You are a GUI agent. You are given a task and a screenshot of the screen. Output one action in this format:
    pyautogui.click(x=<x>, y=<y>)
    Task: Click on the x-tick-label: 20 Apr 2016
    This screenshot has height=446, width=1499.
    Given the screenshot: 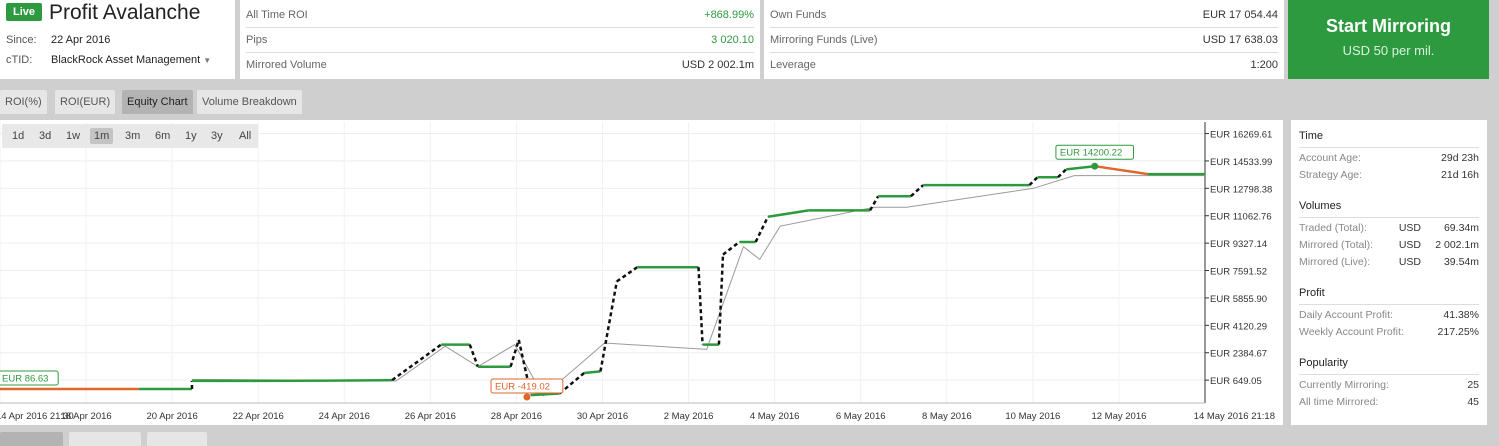 What is the action you would take?
    pyautogui.click(x=172, y=416)
    